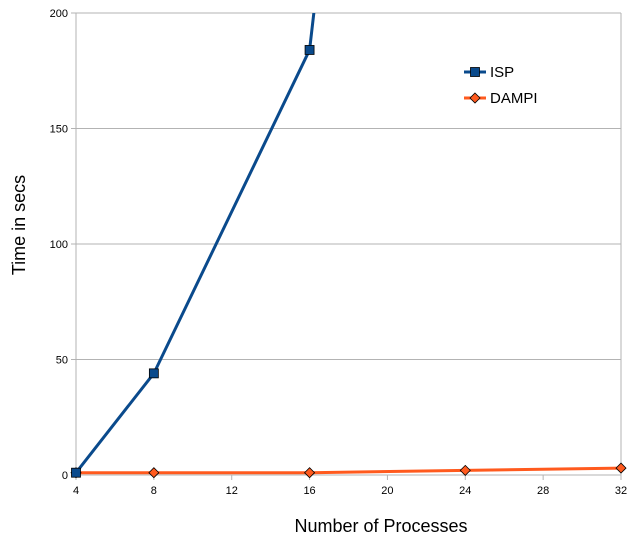 This screenshot has width=627, height=542. I want to click on x-tick-label: 32, so click(621, 491).